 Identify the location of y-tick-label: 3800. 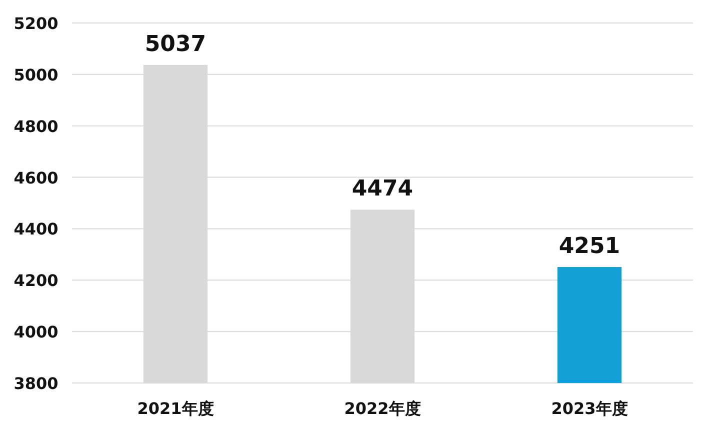
(36, 383).